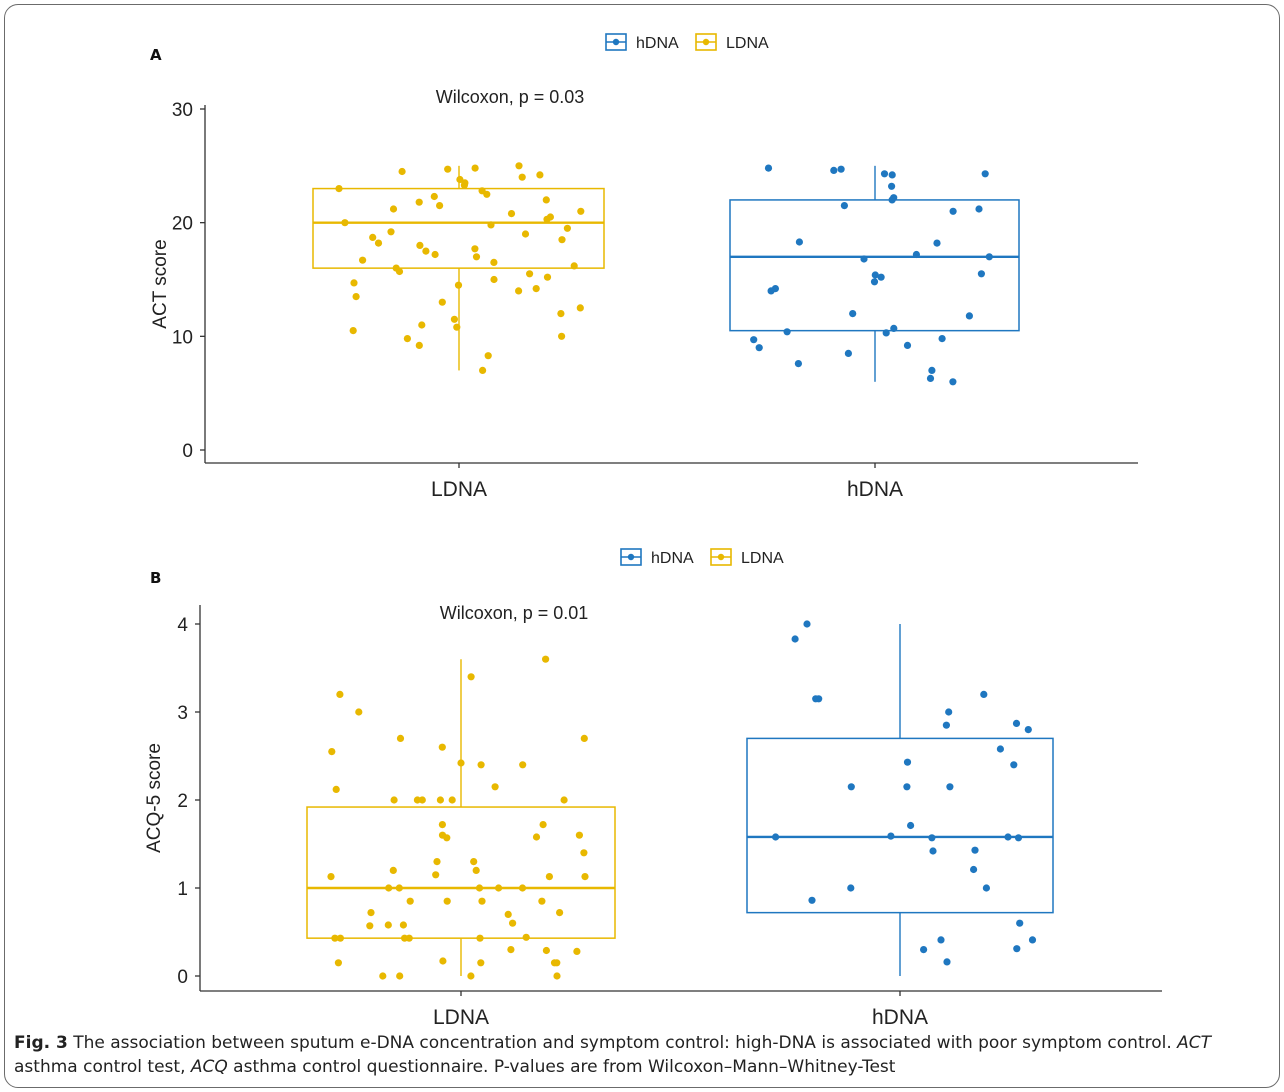 The image size is (1284, 1092). What do you see at coordinates (182, 224) in the screenshot?
I see `y-tick-label: 20` at bounding box center [182, 224].